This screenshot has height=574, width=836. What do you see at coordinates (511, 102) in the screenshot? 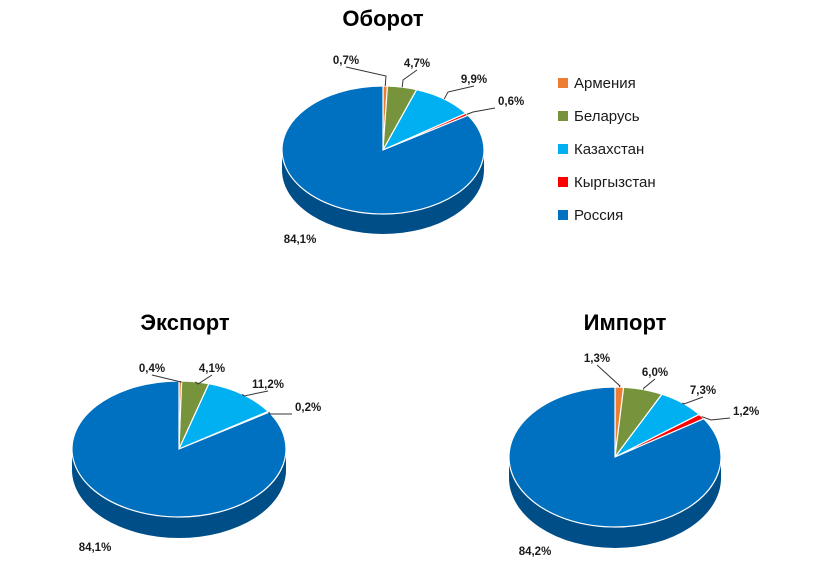
I see `data-label: 0,6%` at bounding box center [511, 102].